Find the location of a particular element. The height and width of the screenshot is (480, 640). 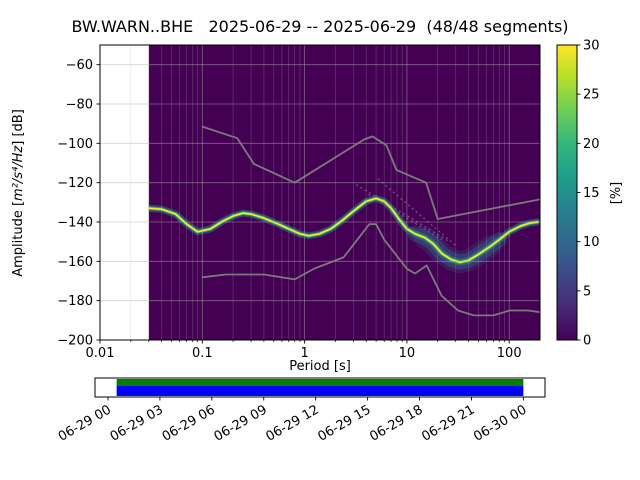

time-tick-label: 06-29 06 is located at coordinates (189, 423).